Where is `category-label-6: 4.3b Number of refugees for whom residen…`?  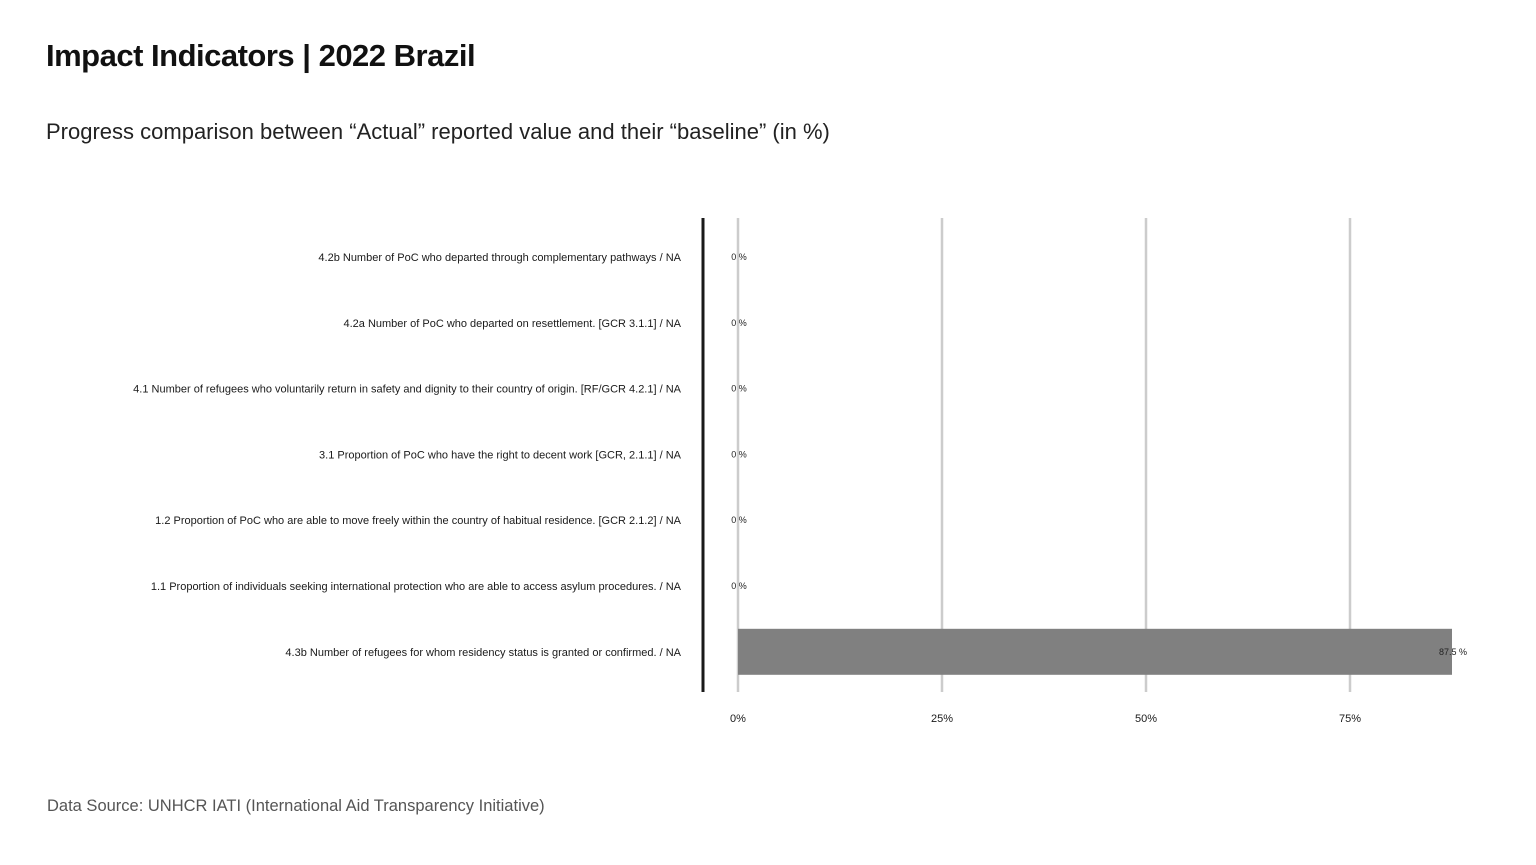 category-label-6: 4.3b Number of refugees for whom residen… is located at coordinates (483, 653).